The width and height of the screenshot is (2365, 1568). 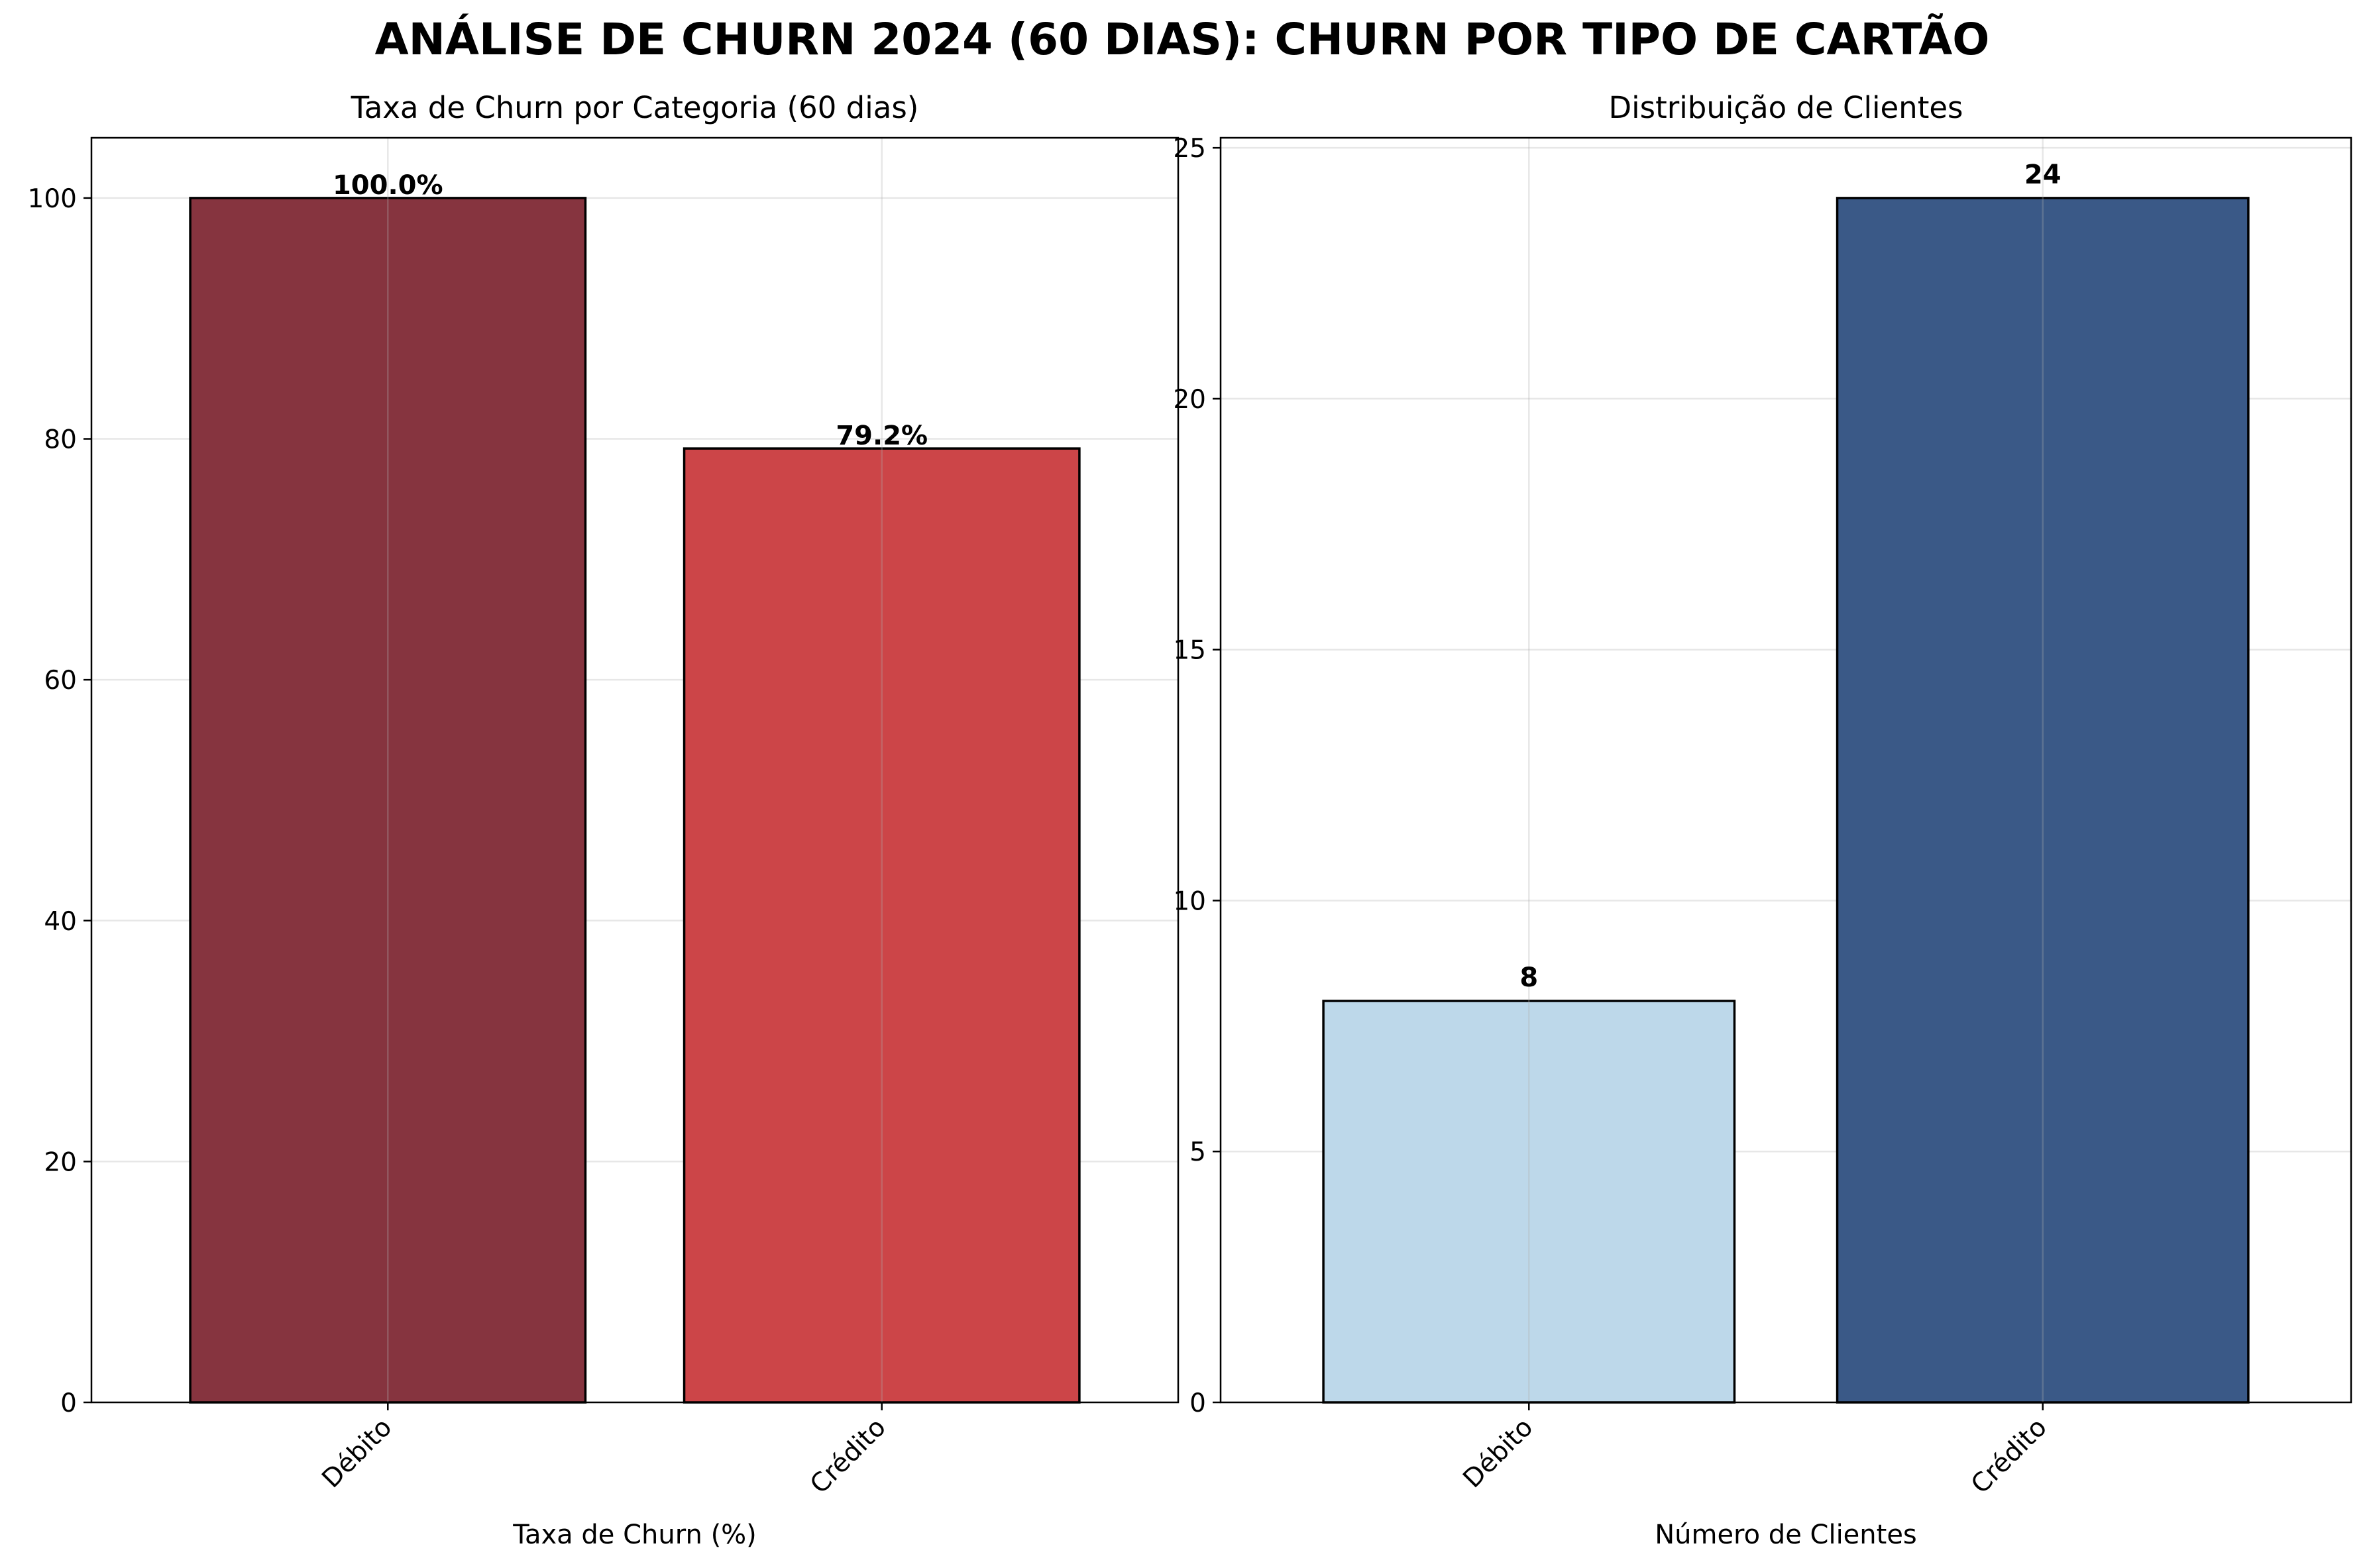 What do you see at coordinates (60, 440) in the screenshot?
I see `chart-1-ytick-label-4: 80` at bounding box center [60, 440].